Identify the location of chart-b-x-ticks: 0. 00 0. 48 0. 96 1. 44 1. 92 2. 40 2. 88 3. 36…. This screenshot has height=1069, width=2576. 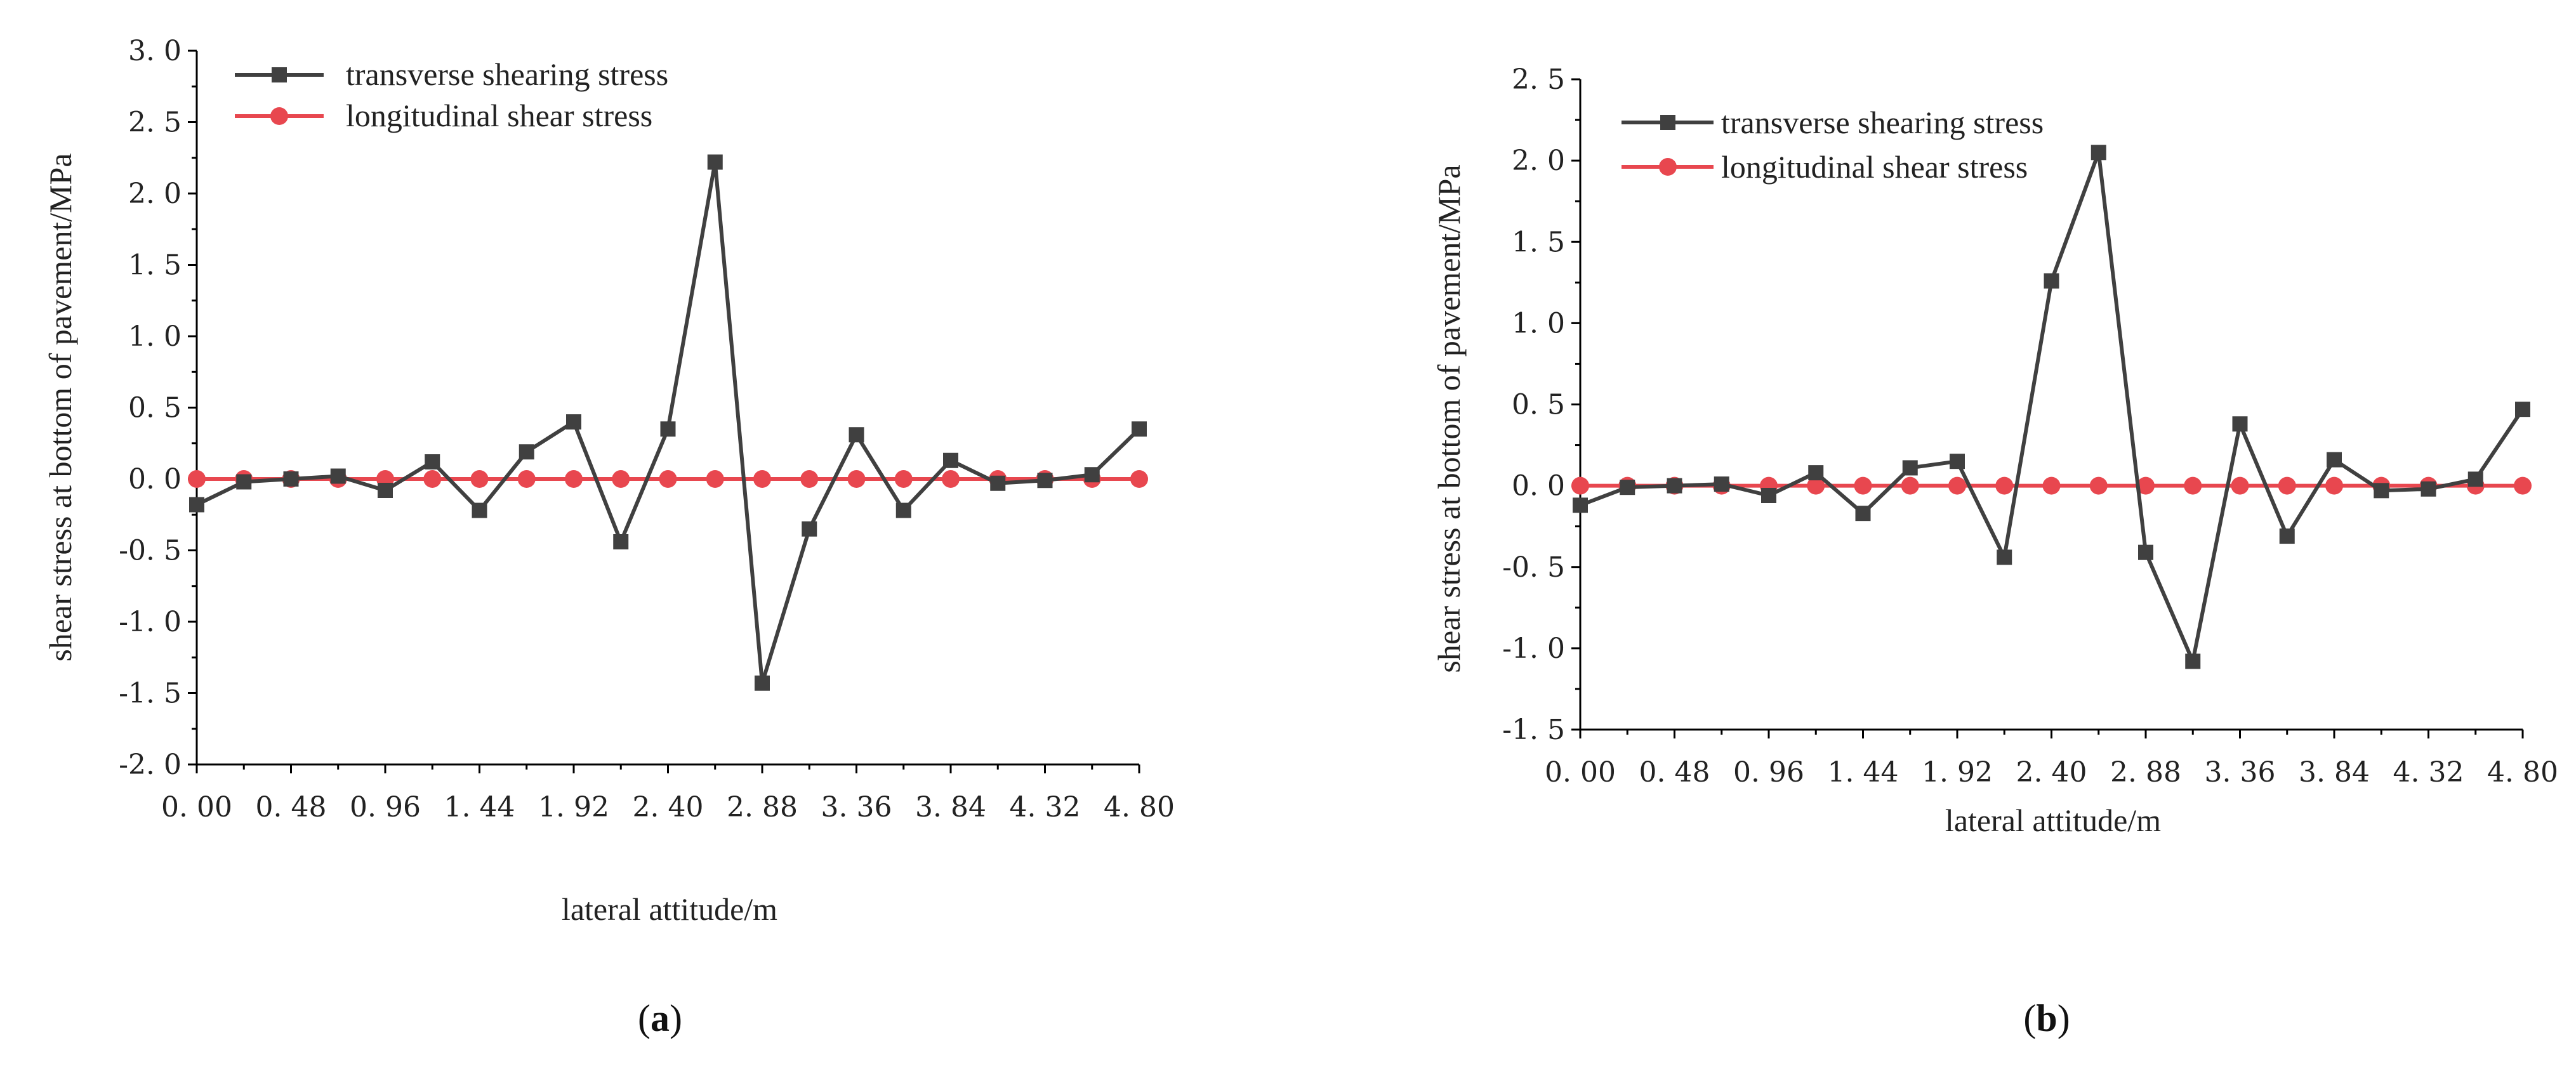
(2051, 760).